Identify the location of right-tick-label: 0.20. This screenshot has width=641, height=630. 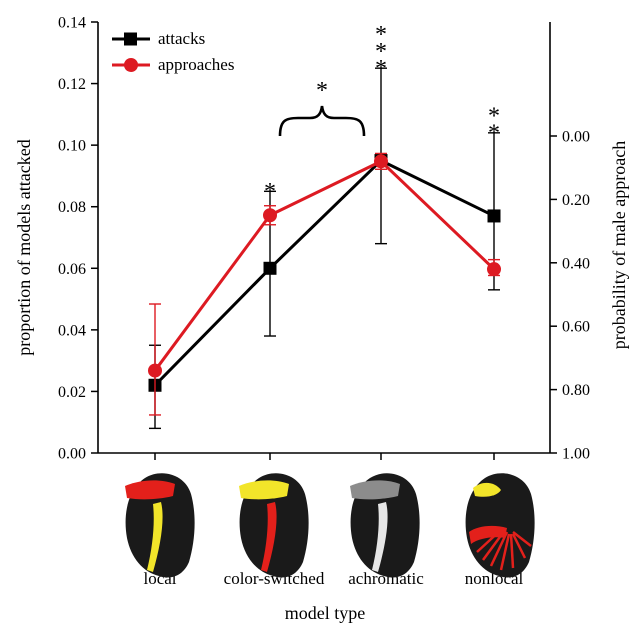
(576, 200).